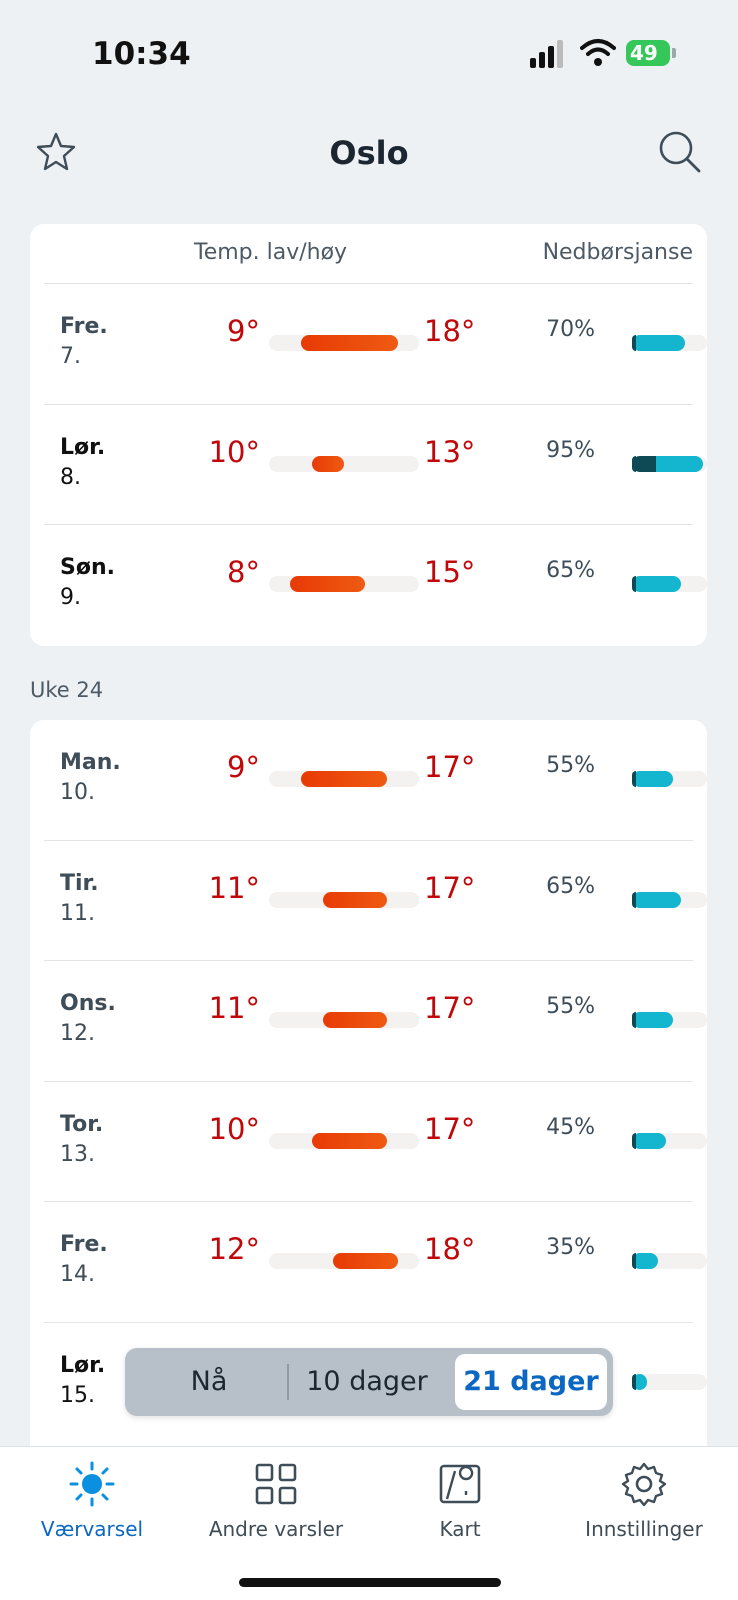 The width and height of the screenshot is (738, 1600). Describe the element at coordinates (369, 155) in the screenshot. I see `header: Oslo` at that location.